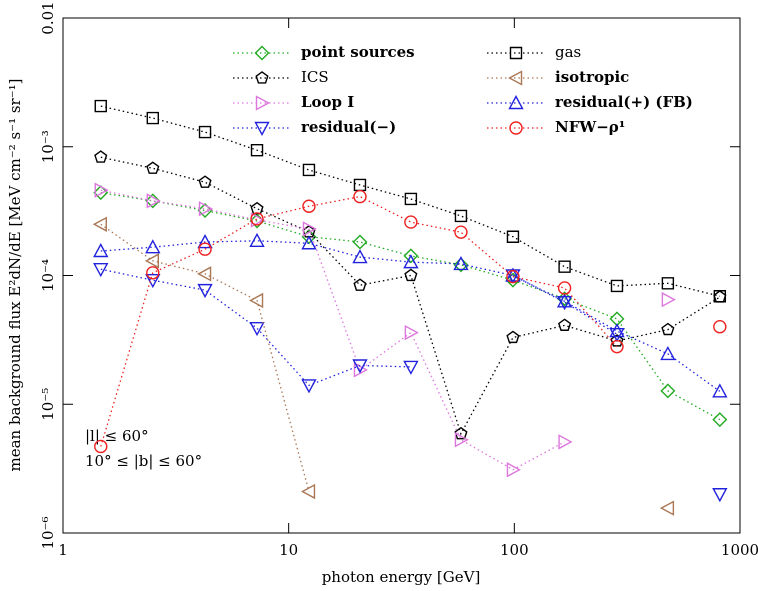 The image size is (758, 591). Describe the element at coordinates (288, 550) in the screenshot. I see `x-tick-label: 10` at that location.